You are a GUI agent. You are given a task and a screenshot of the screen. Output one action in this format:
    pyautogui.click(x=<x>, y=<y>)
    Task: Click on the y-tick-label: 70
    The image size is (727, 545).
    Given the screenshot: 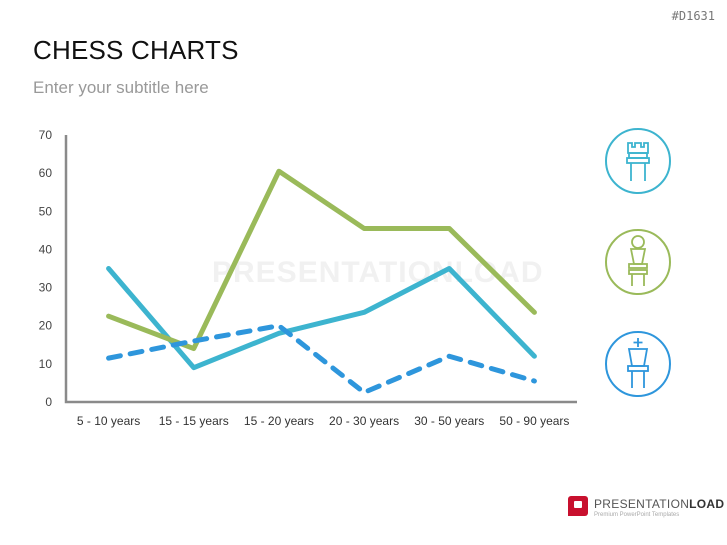 What is the action you would take?
    pyautogui.click(x=46, y=135)
    